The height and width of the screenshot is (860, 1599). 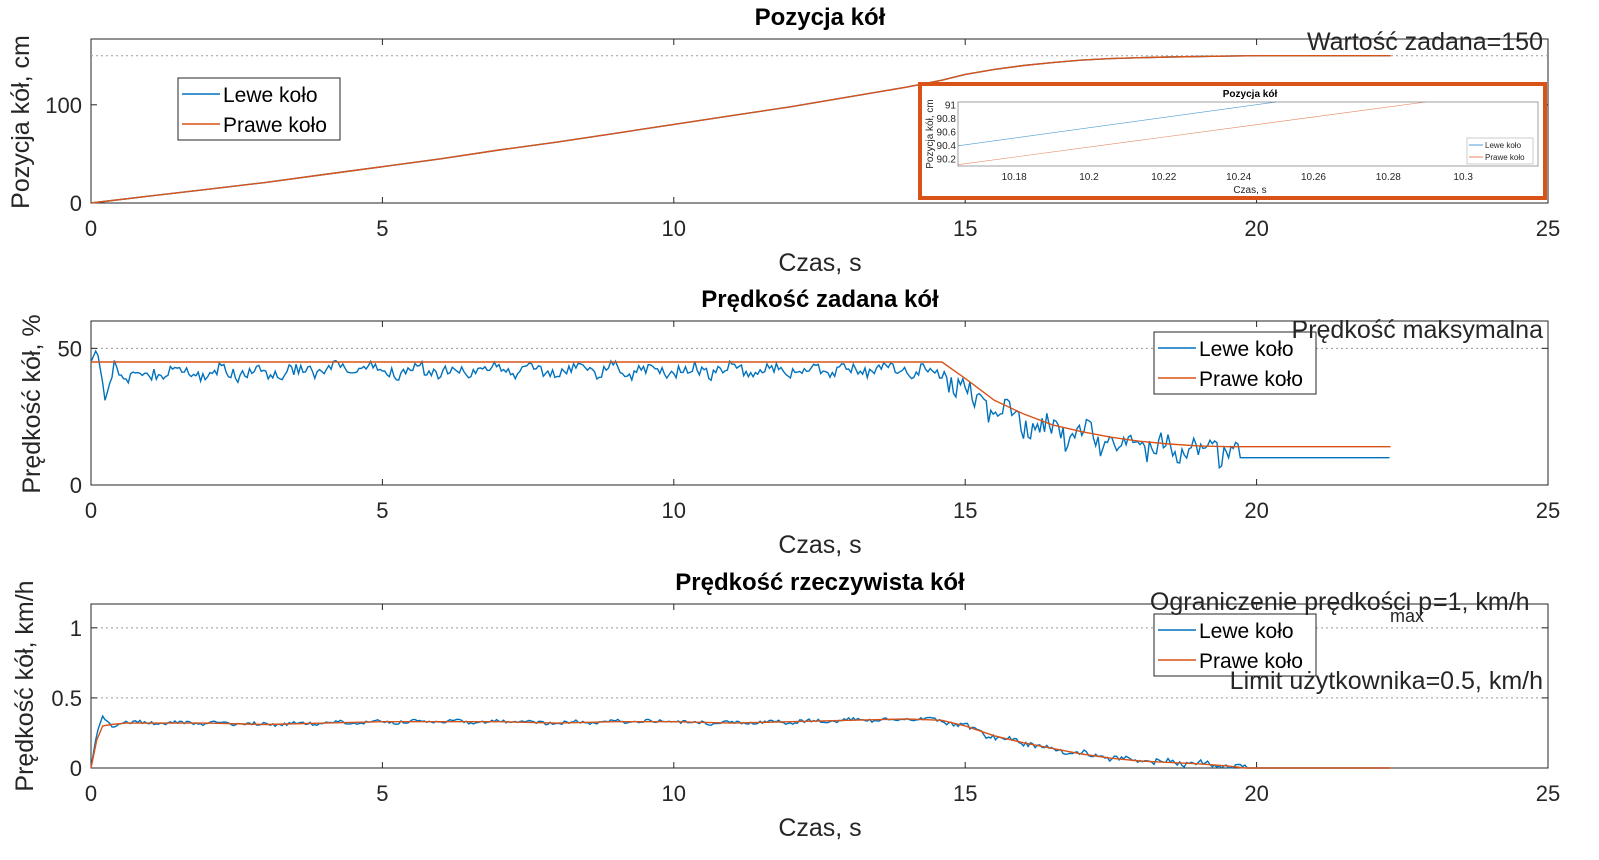 What do you see at coordinates (1505, 157) in the screenshot?
I see `inset-legend-label: Prawe koło` at bounding box center [1505, 157].